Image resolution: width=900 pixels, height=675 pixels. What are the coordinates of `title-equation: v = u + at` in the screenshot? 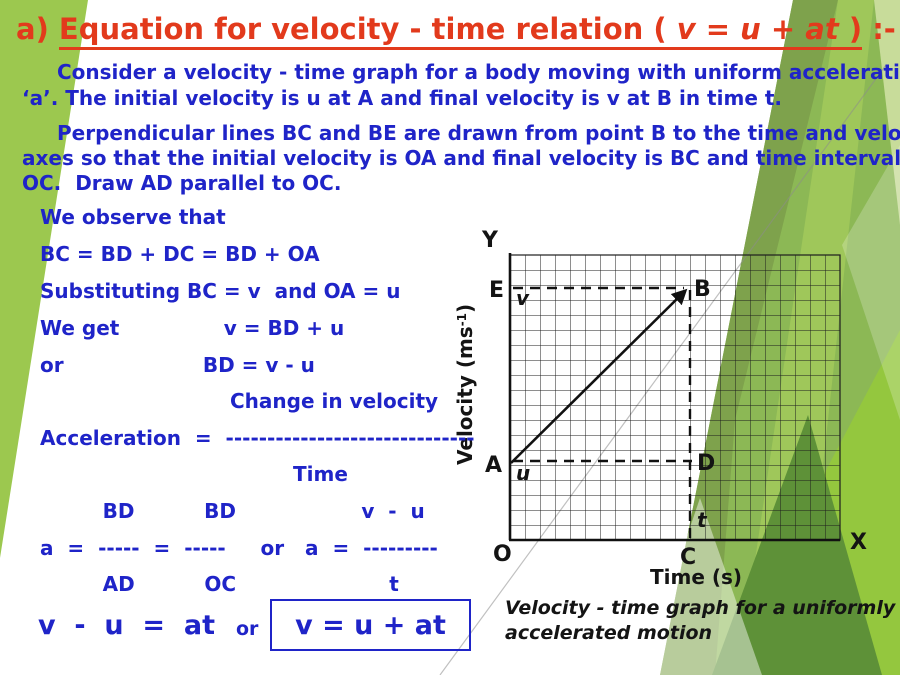 It's located at (757, 29).